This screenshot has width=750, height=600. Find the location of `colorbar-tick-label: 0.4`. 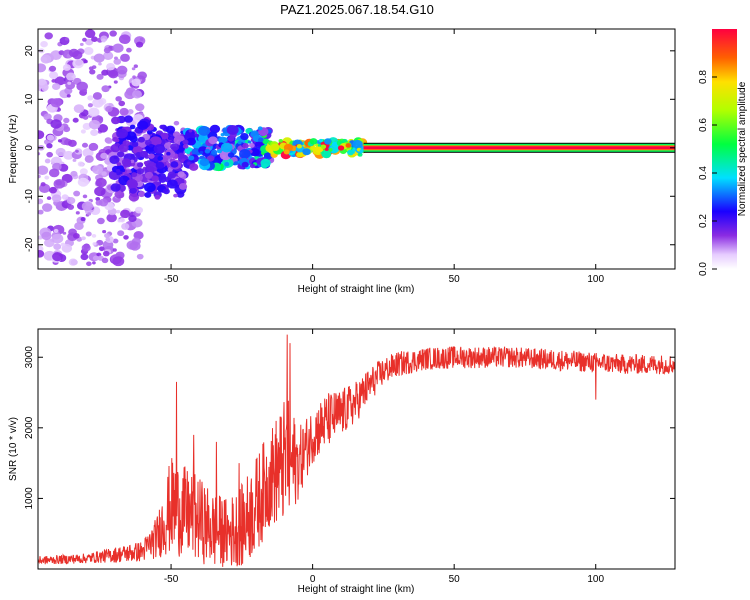

colorbar-tick-label: 0.4 is located at coordinates (703, 173).